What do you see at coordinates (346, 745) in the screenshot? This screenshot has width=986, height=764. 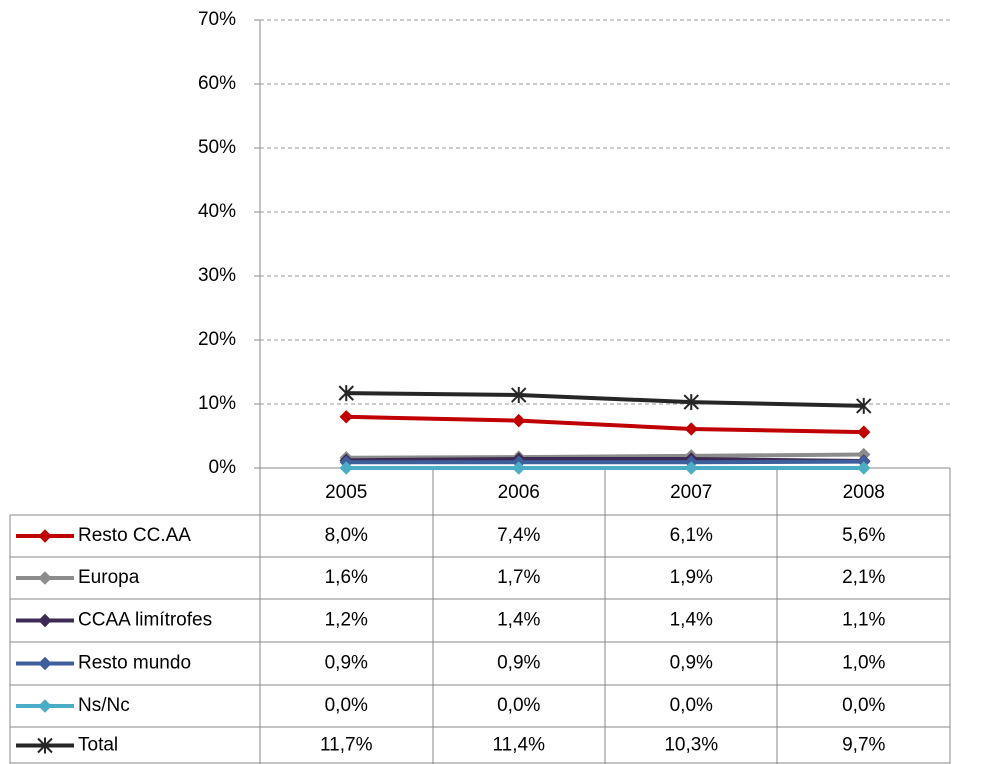 I see `table-value: 11,7%` at bounding box center [346, 745].